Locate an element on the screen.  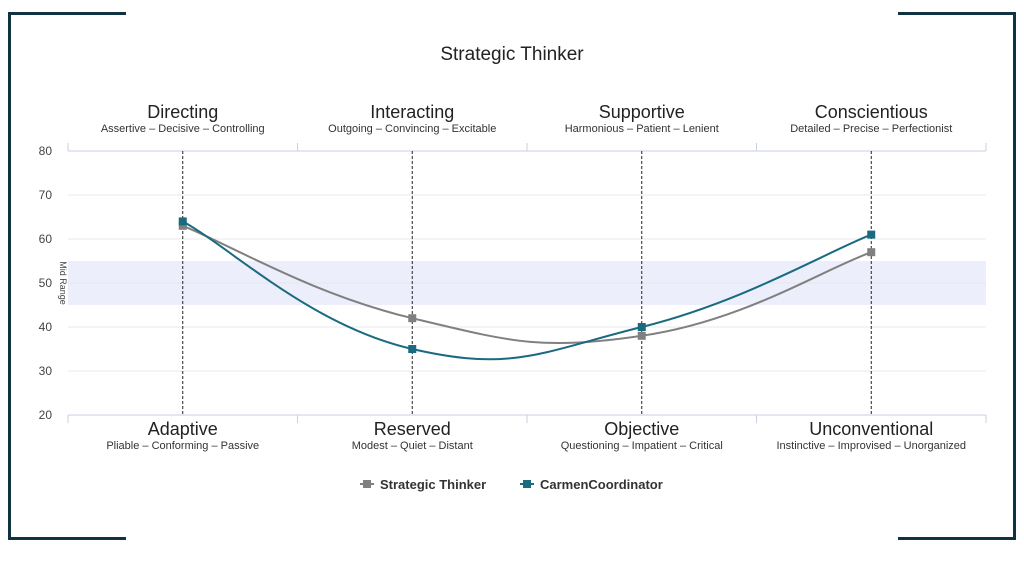
bottom-category-title: Unconventional is located at coordinates (871, 429).